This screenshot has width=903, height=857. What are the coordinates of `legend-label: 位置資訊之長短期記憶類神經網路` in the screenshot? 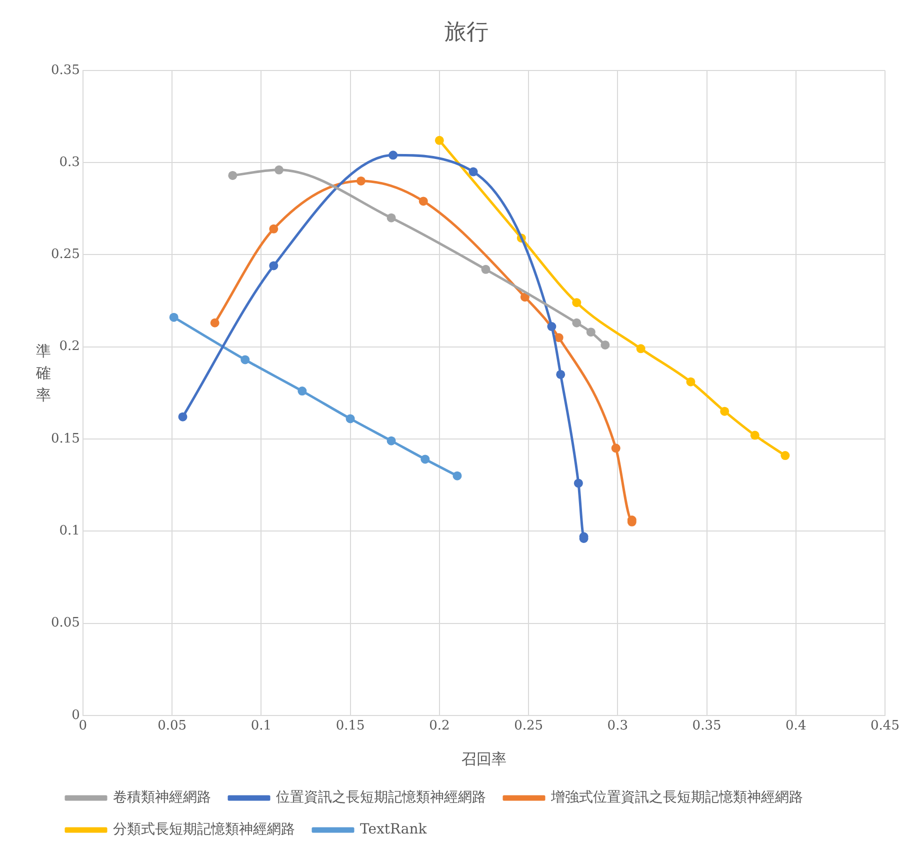 It's located at (381, 798).